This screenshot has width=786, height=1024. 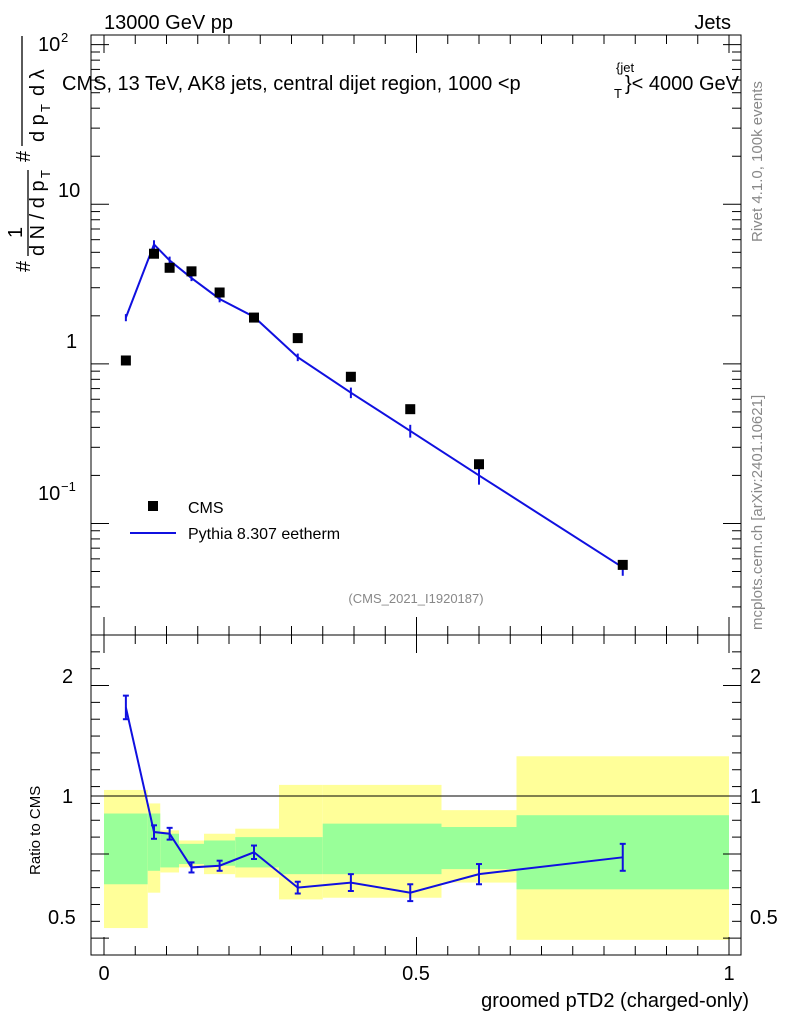 I want to click on header-left: 13000 GeV pp, so click(x=168, y=23).